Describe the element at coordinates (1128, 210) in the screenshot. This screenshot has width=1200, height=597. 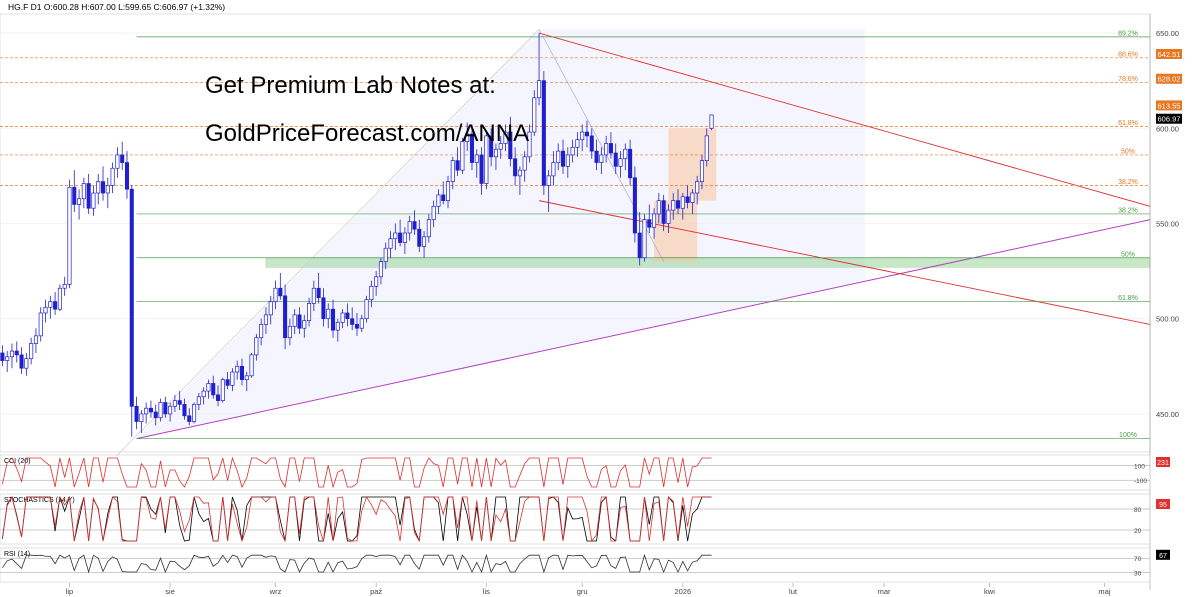
I see `fib-label-3: 38.2%` at that location.